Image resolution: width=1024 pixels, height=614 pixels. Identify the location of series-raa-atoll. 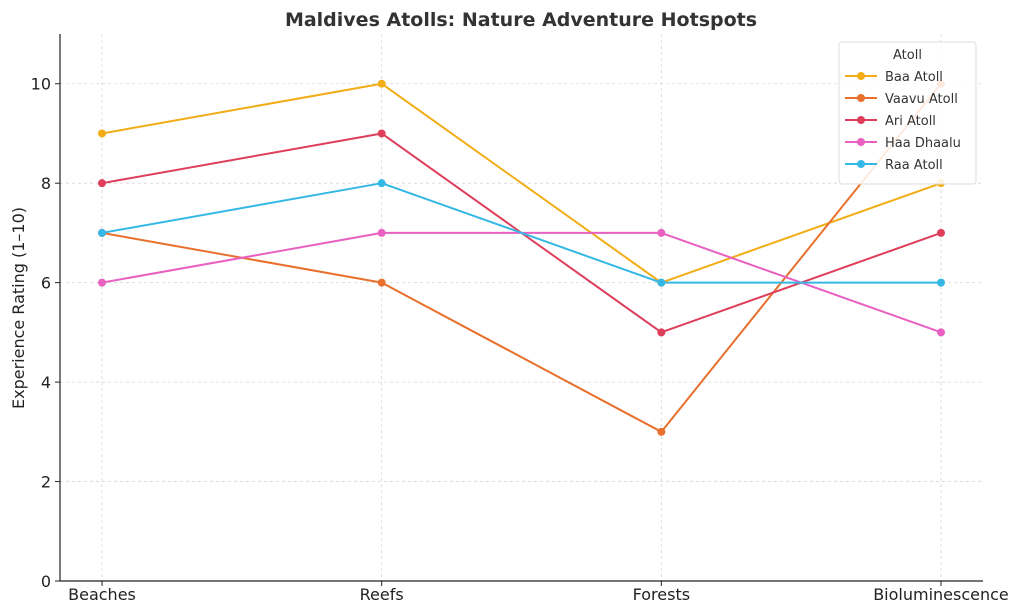
(521, 233).